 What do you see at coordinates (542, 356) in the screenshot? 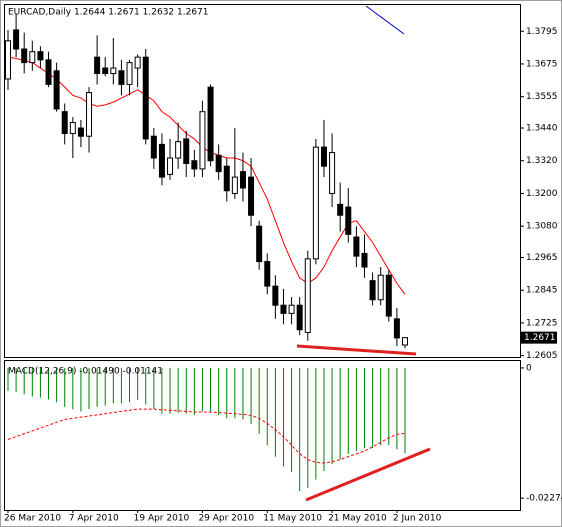
I see `y-tick-label: 1.2605` at bounding box center [542, 356].